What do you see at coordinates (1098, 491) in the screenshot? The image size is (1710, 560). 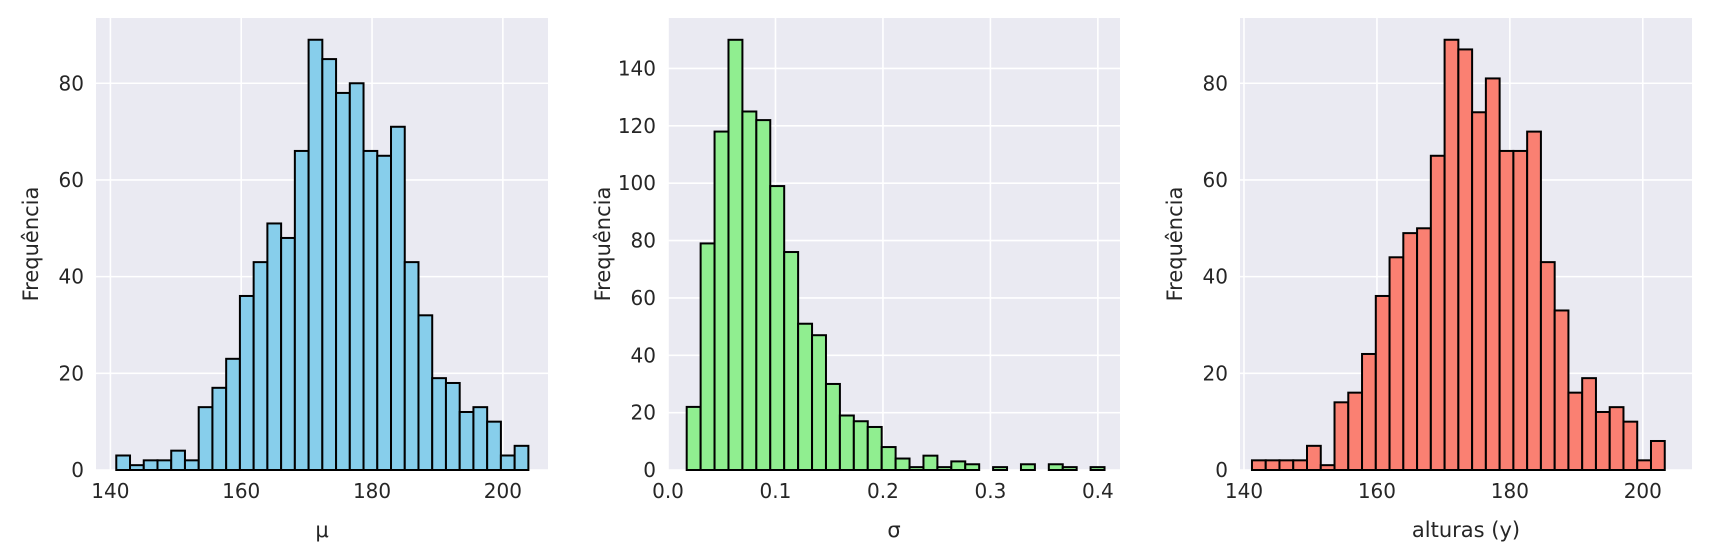 I see `x-tick-label: 0.4` at bounding box center [1098, 491].